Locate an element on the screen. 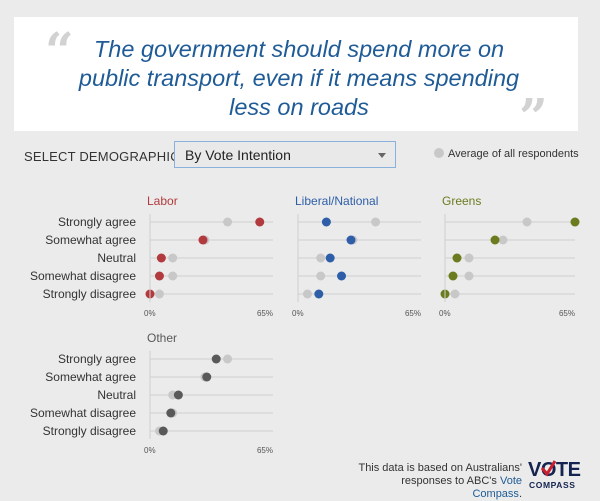 The width and height of the screenshot is (600, 501). demographics-select-value: By Vote Intention is located at coordinates (238, 155).